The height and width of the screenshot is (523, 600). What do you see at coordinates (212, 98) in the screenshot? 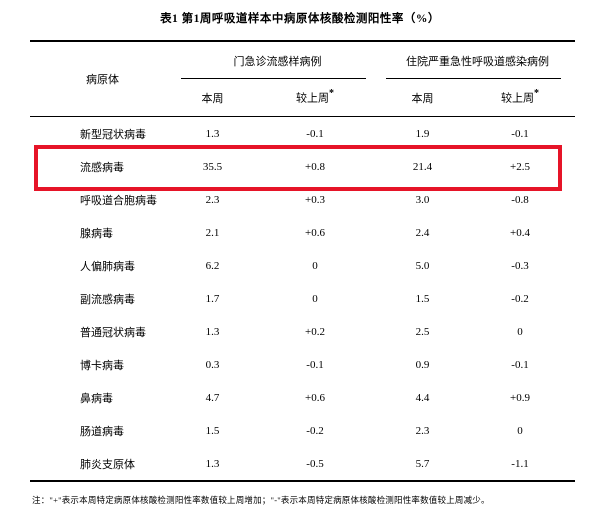
I see `column-header-ili-this-week: 本周` at bounding box center [212, 98].